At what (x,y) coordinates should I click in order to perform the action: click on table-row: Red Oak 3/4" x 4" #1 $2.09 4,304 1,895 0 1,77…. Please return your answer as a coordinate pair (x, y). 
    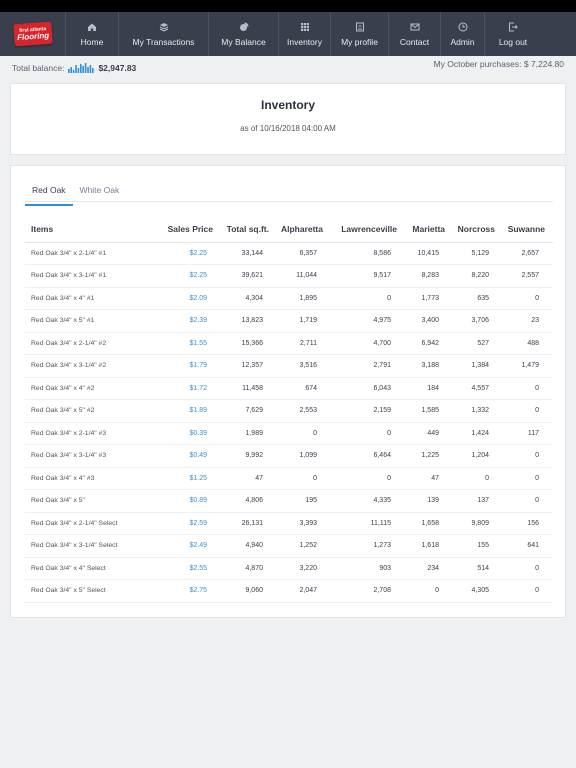
    Looking at the image, I should click on (289, 298).